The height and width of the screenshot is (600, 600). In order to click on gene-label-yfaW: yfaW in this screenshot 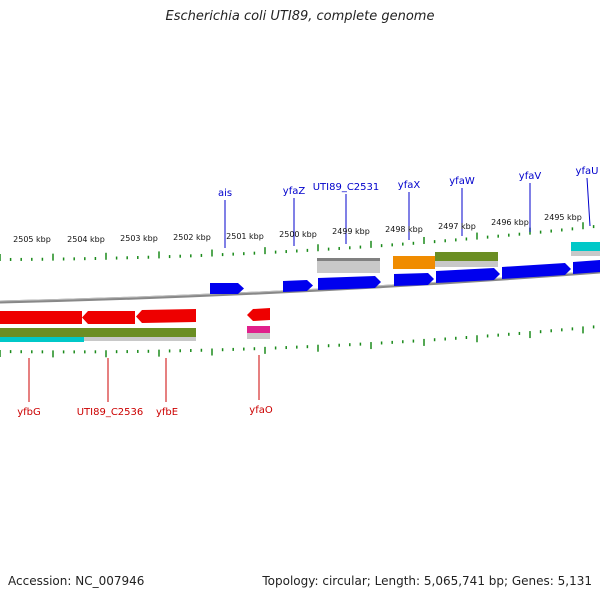, I will do `click(462, 181)`.